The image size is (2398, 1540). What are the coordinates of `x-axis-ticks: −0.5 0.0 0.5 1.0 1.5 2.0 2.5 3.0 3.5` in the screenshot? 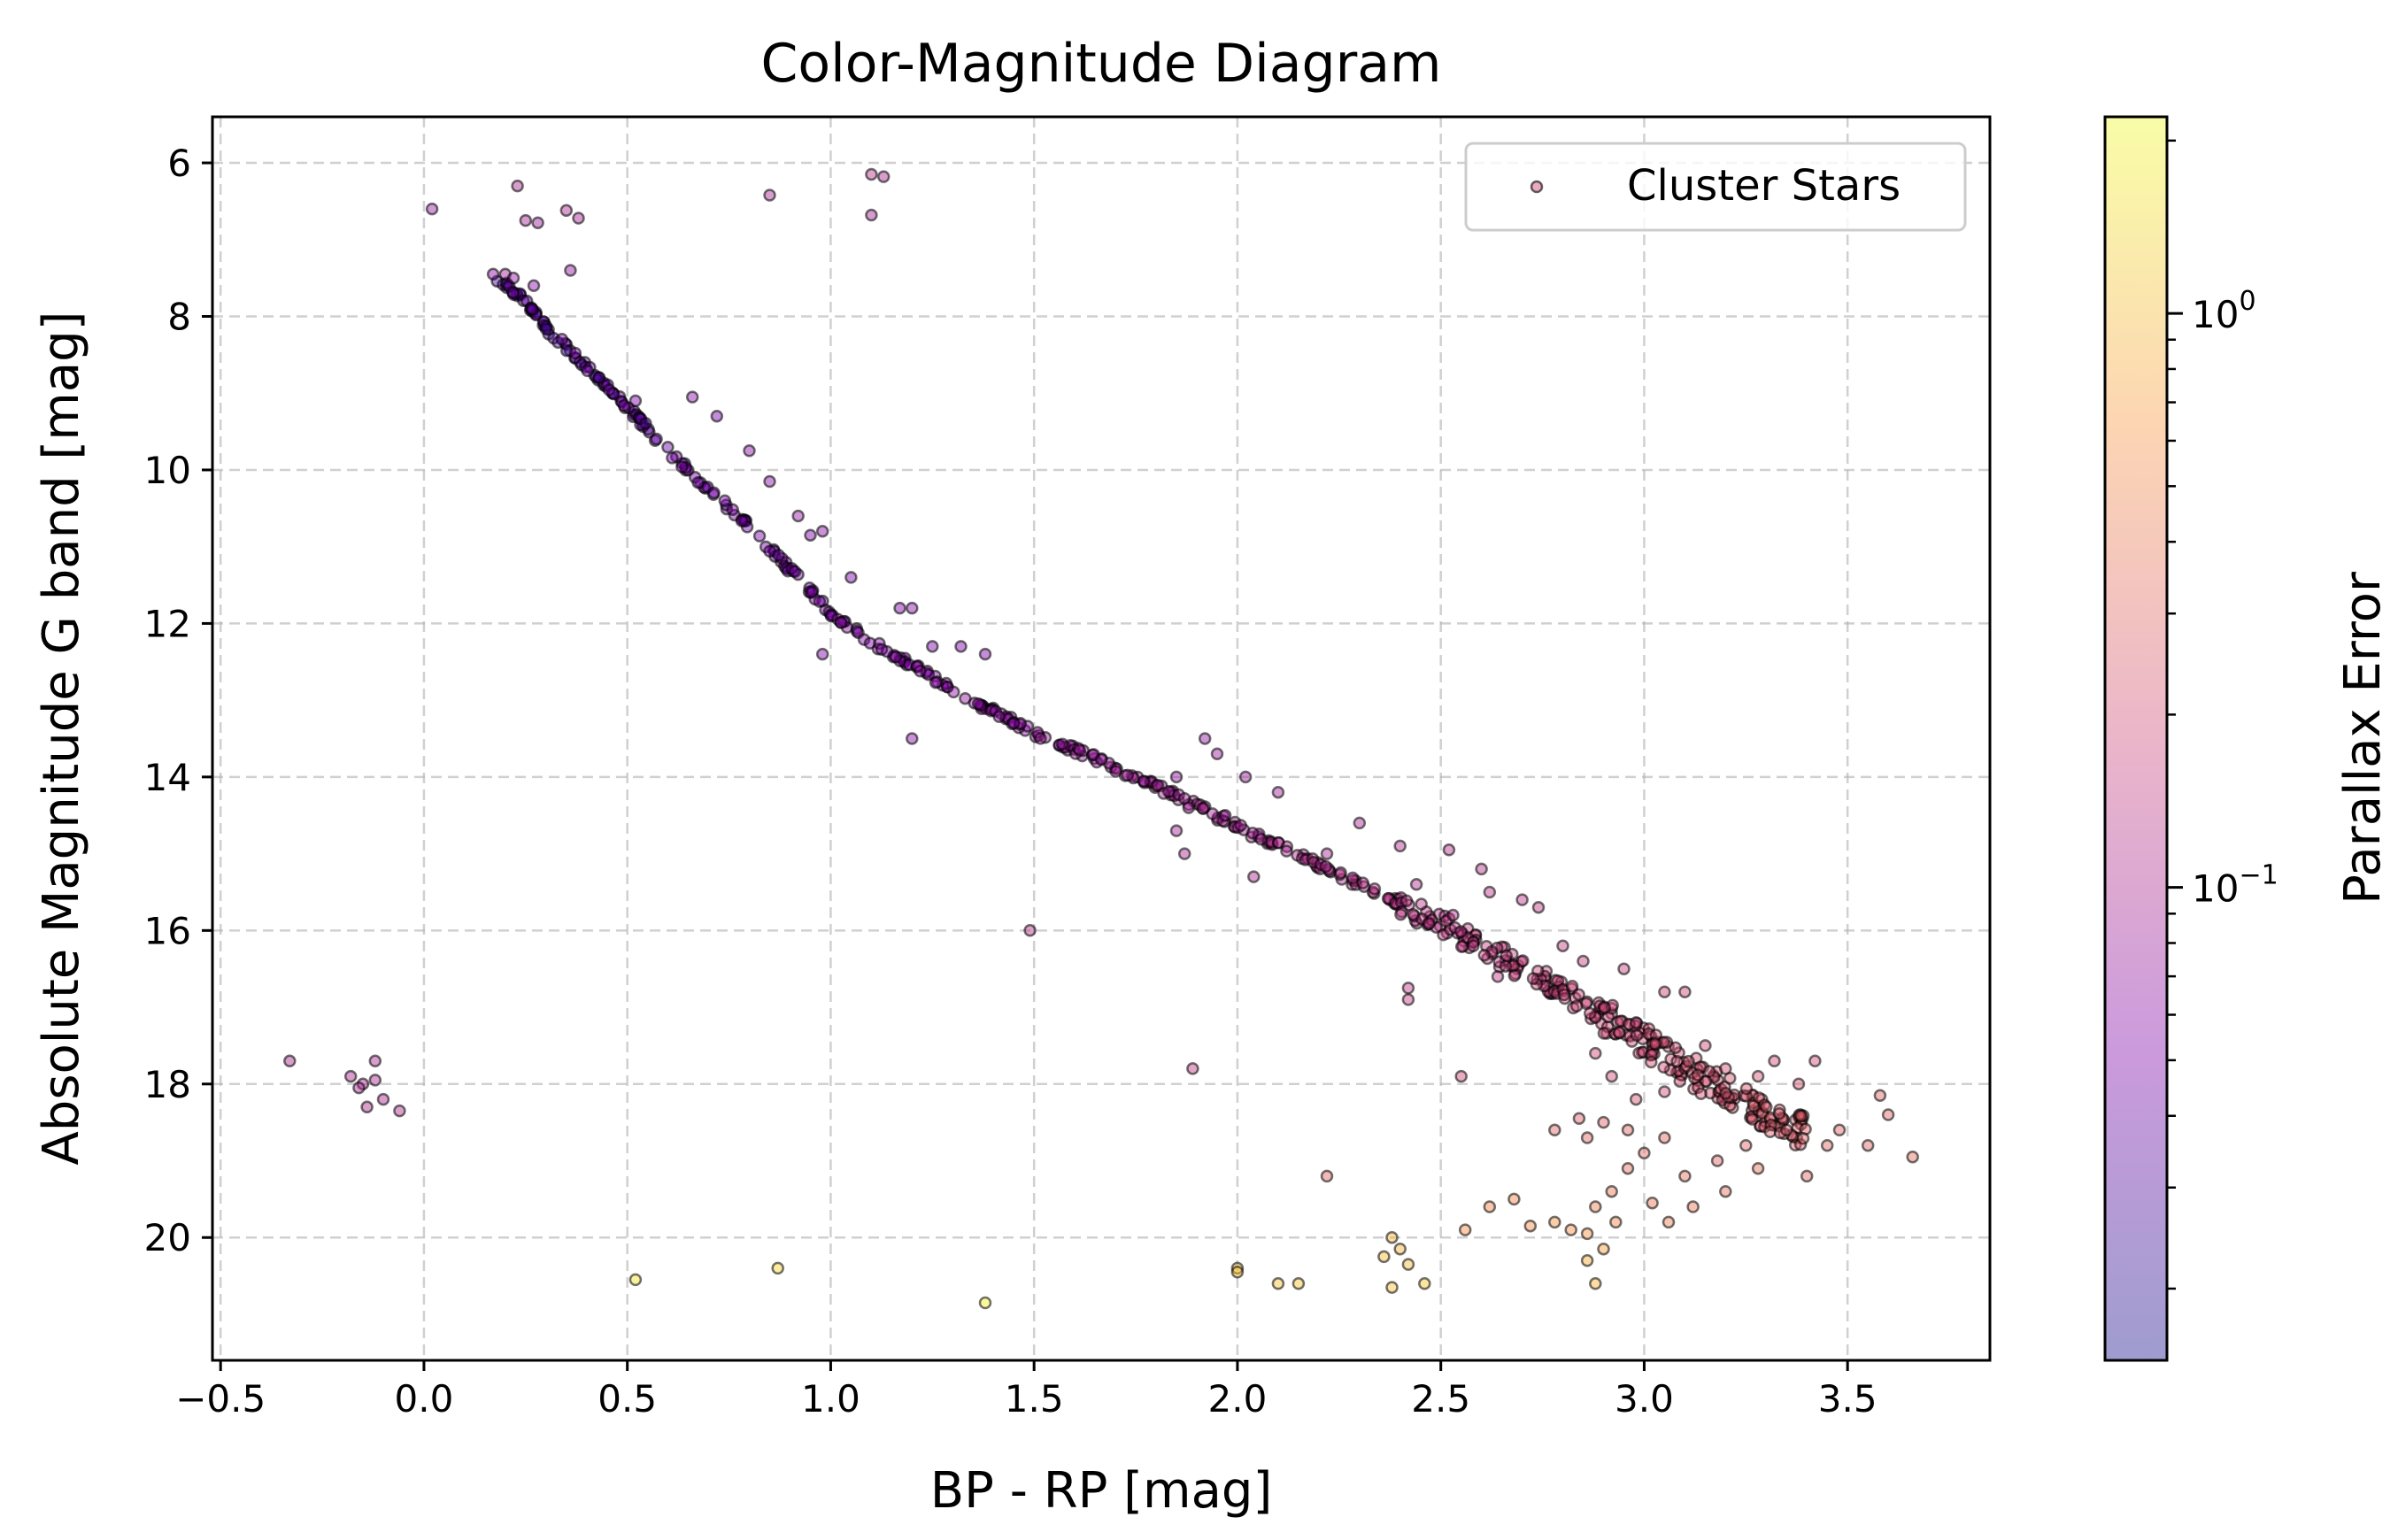 It's located at (1026, 1390).